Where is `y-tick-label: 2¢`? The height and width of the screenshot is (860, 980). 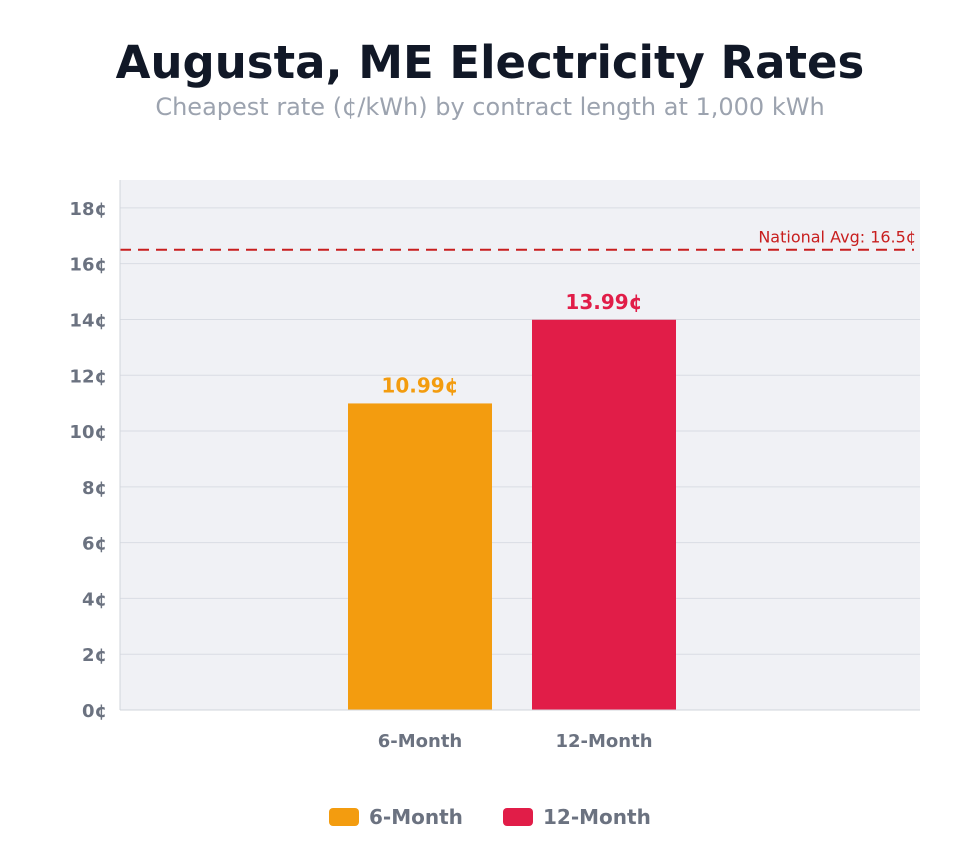 y-tick-label: 2¢ is located at coordinates (94, 655).